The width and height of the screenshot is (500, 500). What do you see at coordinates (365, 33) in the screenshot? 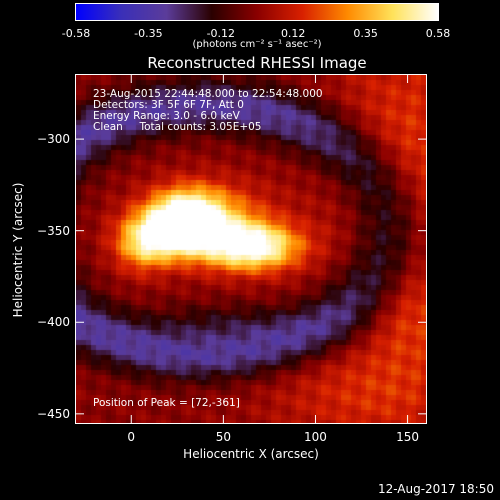
I see `colorbar-tick-label: 0.35` at bounding box center [365, 33].